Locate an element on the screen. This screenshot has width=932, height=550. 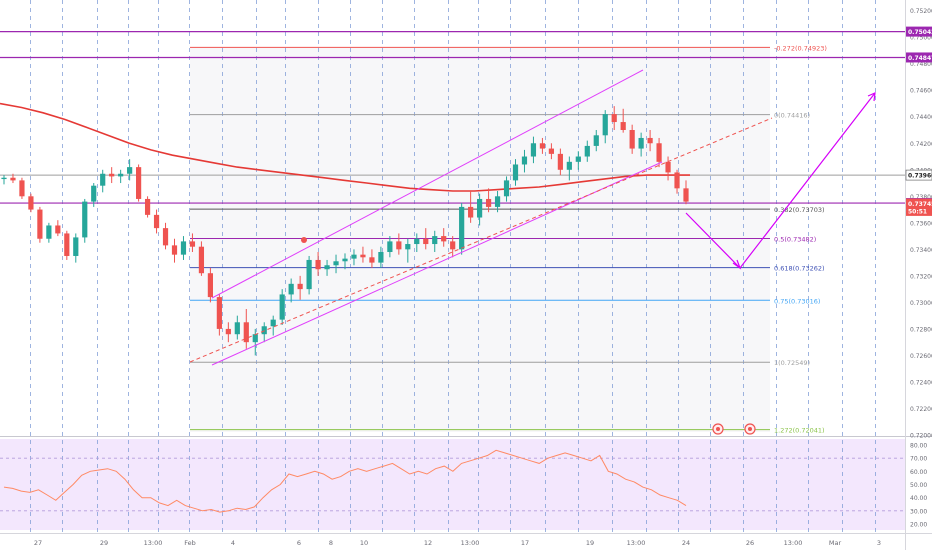
rsi-tick-label: 50.00 is located at coordinates (918, 485).